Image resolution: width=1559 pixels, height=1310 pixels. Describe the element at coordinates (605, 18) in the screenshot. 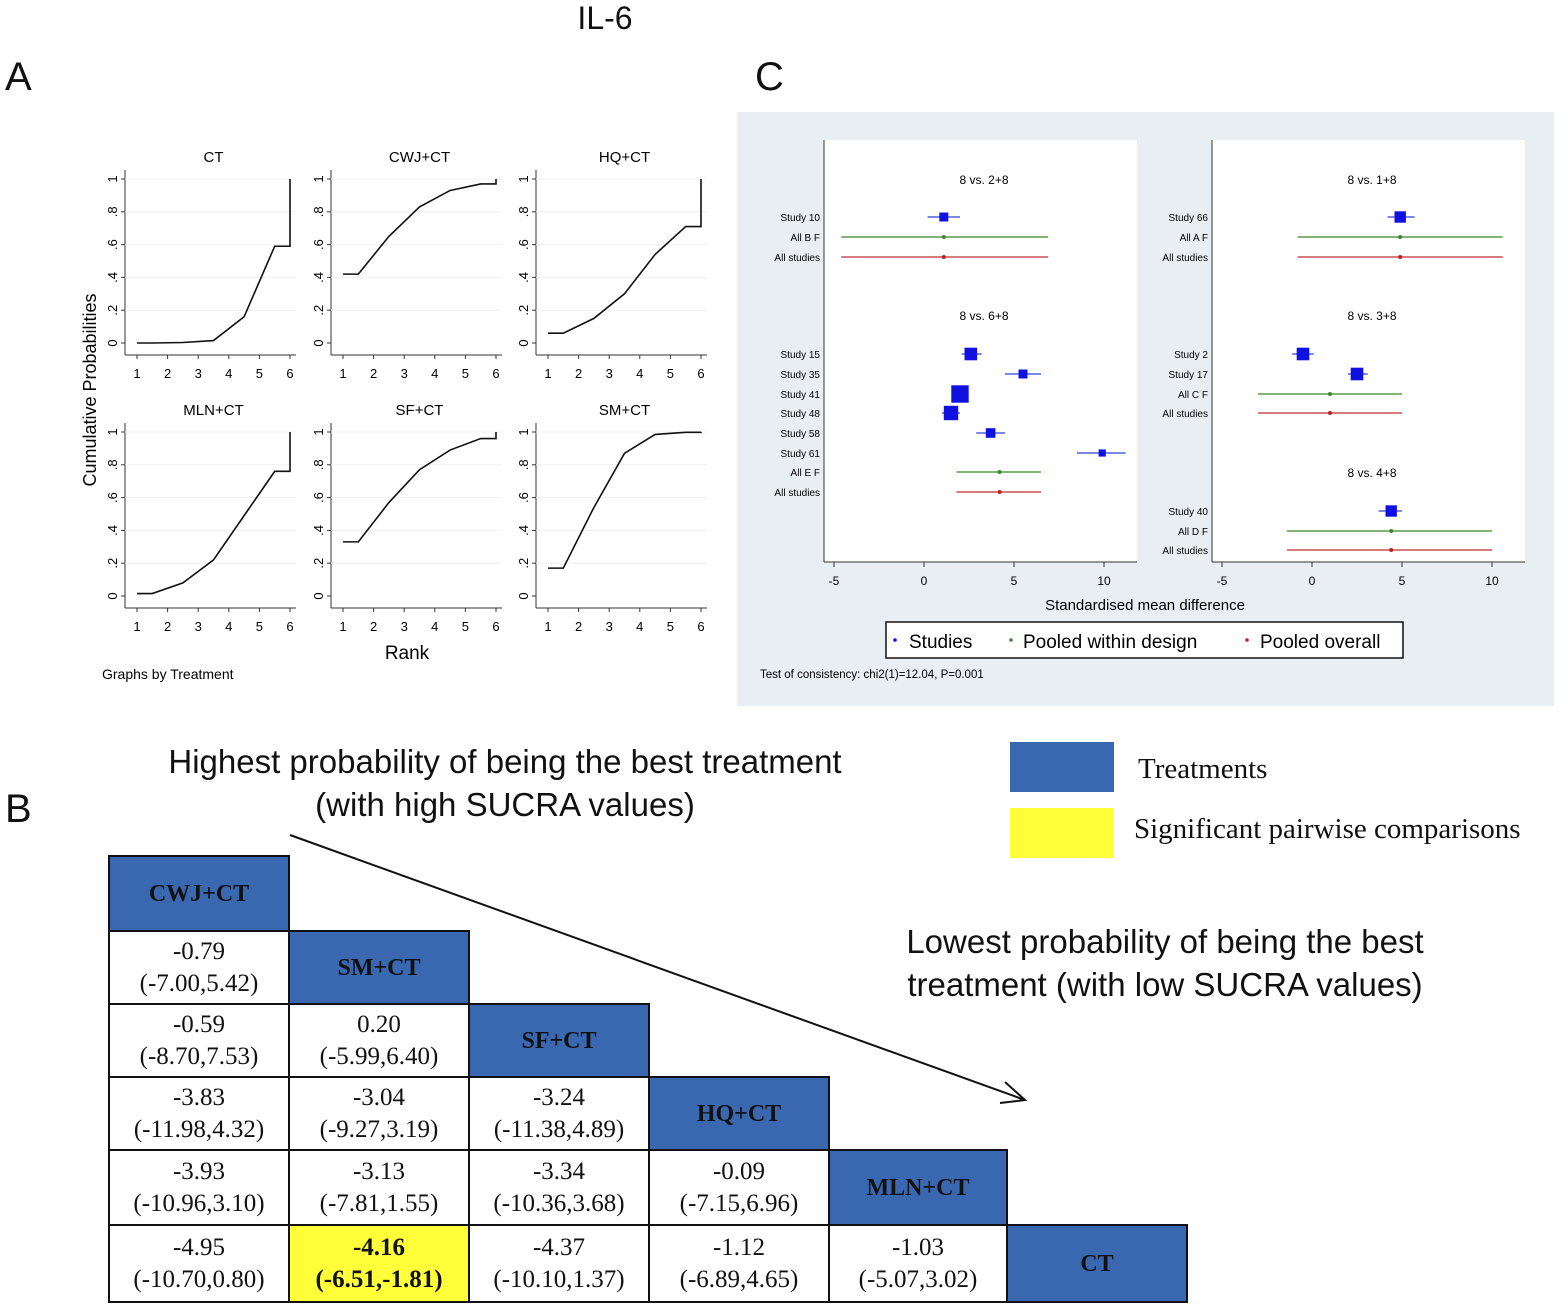

I see `figure-title: IL-6` at that location.